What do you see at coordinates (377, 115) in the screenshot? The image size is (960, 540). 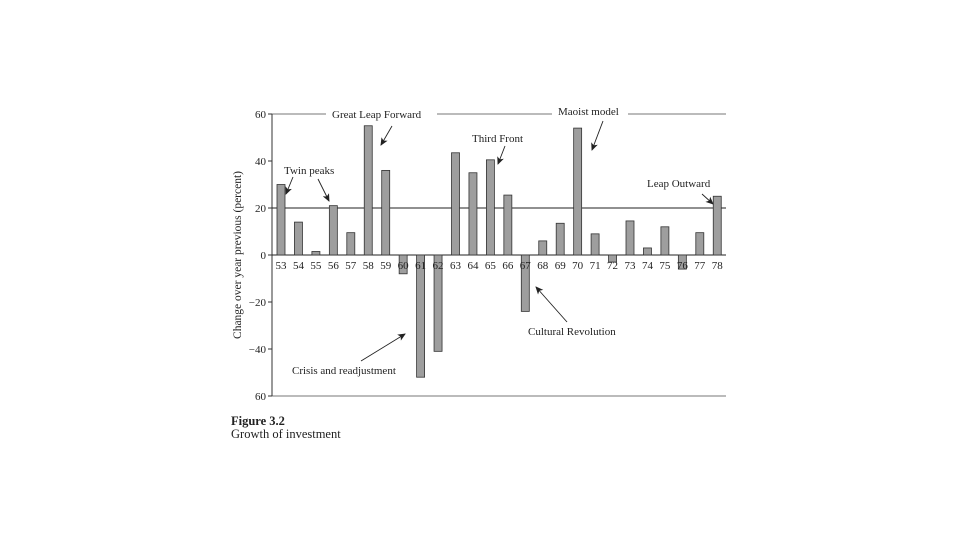 I see `annotation-great-leap-forward: Great Leap Forward` at bounding box center [377, 115].